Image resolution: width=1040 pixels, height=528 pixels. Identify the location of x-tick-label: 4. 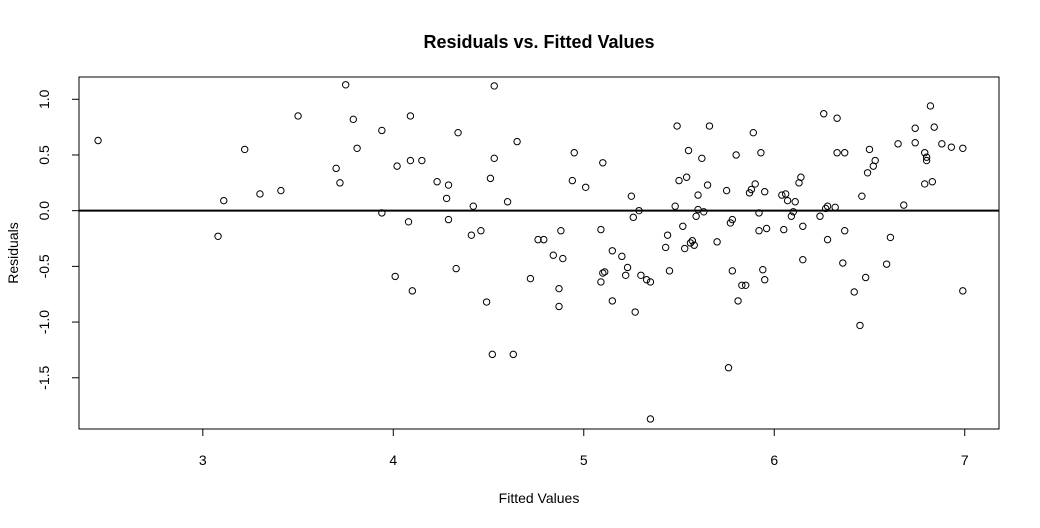
(393, 460).